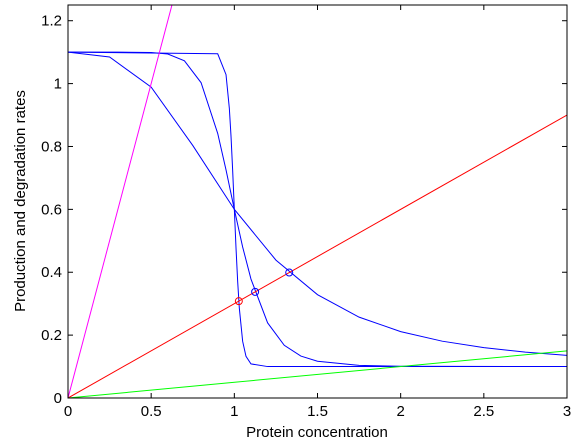  What do you see at coordinates (51, 272) in the screenshot?
I see `y-tick-label: 0.4` at bounding box center [51, 272].